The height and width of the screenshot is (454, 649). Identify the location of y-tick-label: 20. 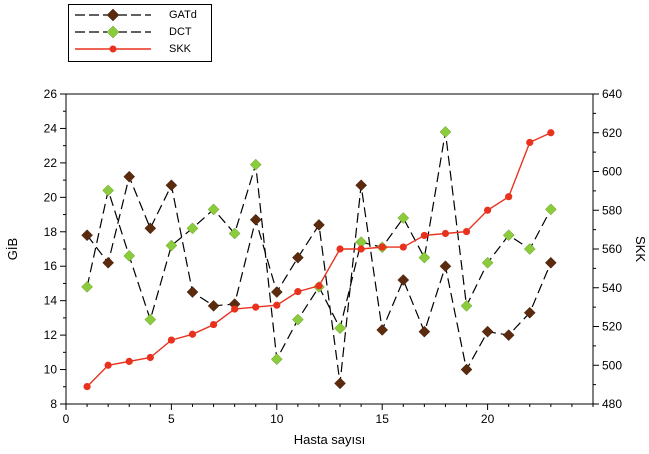
(51, 197).